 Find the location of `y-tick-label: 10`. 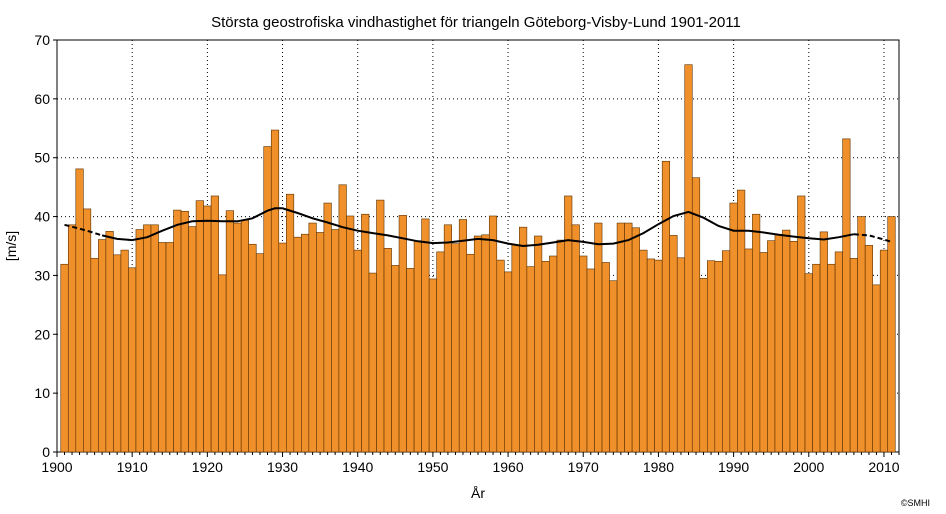

y-tick-label: 10 is located at coordinates (42, 393).